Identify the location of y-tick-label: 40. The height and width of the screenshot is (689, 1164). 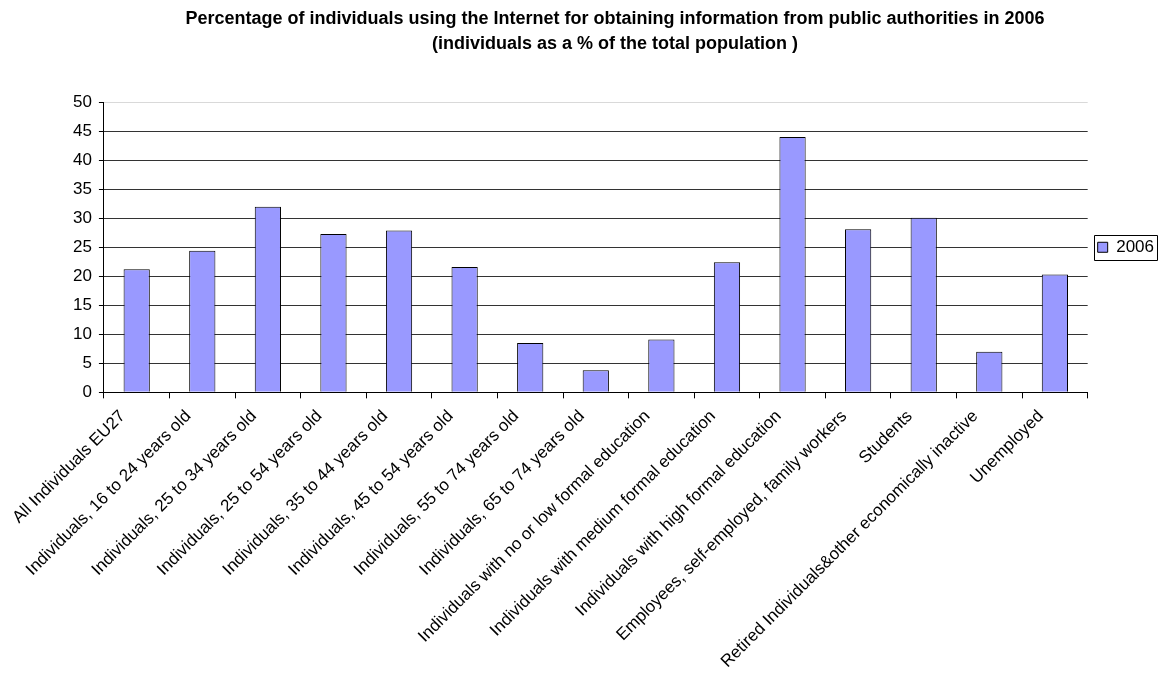
(82, 159).